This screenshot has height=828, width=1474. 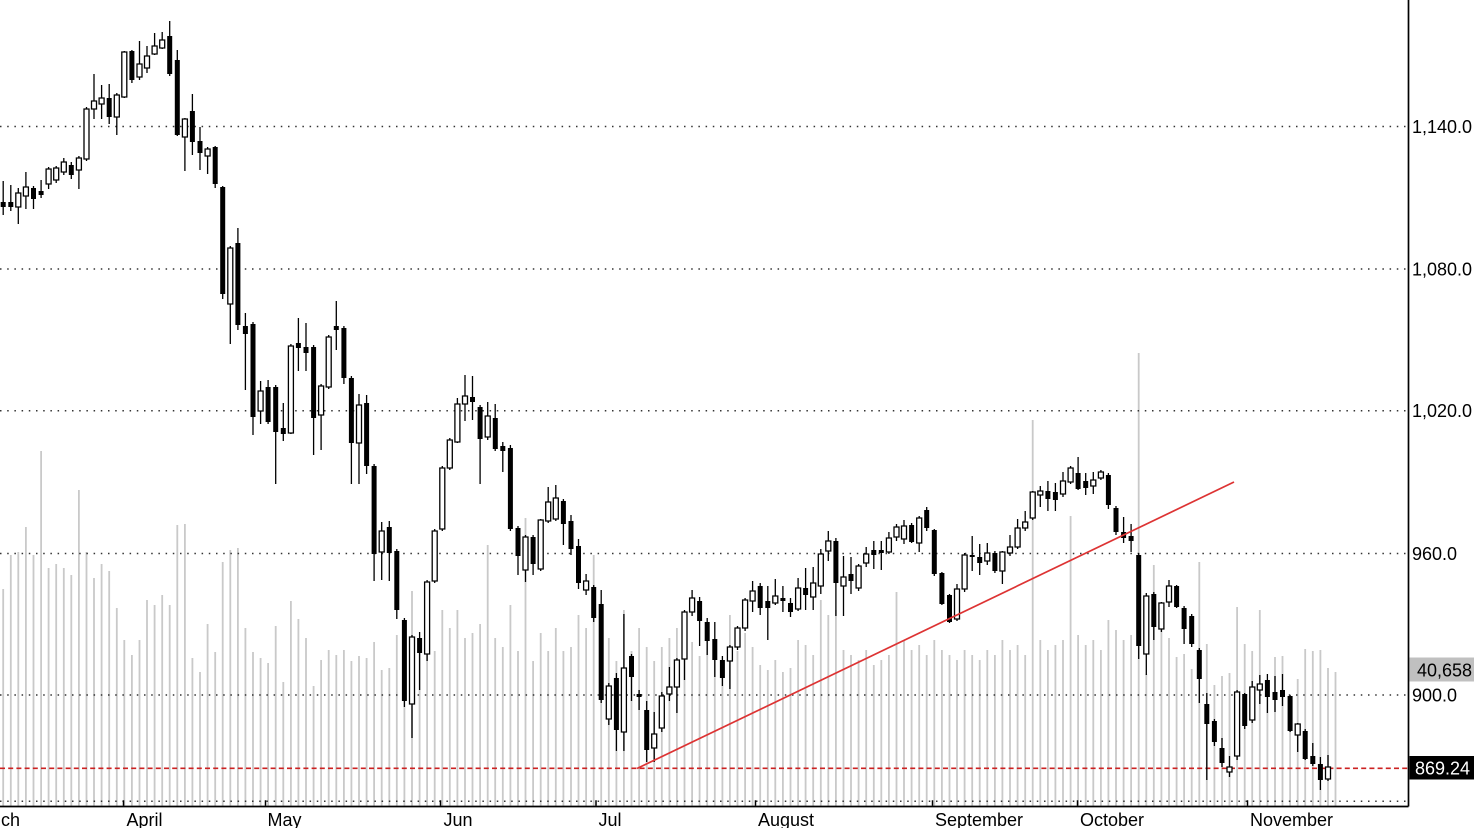 What do you see at coordinates (1434, 554) in the screenshot?
I see `svg-text: 960.0` at bounding box center [1434, 554].